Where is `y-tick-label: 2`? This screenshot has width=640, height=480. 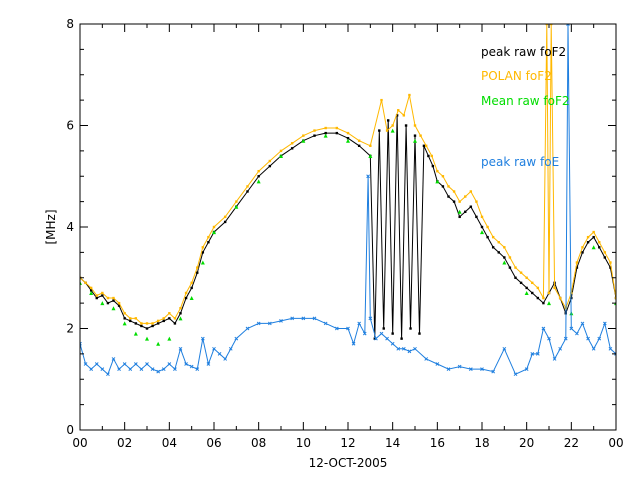 y-tick-label: 2 is located at coordinates (70, 329).